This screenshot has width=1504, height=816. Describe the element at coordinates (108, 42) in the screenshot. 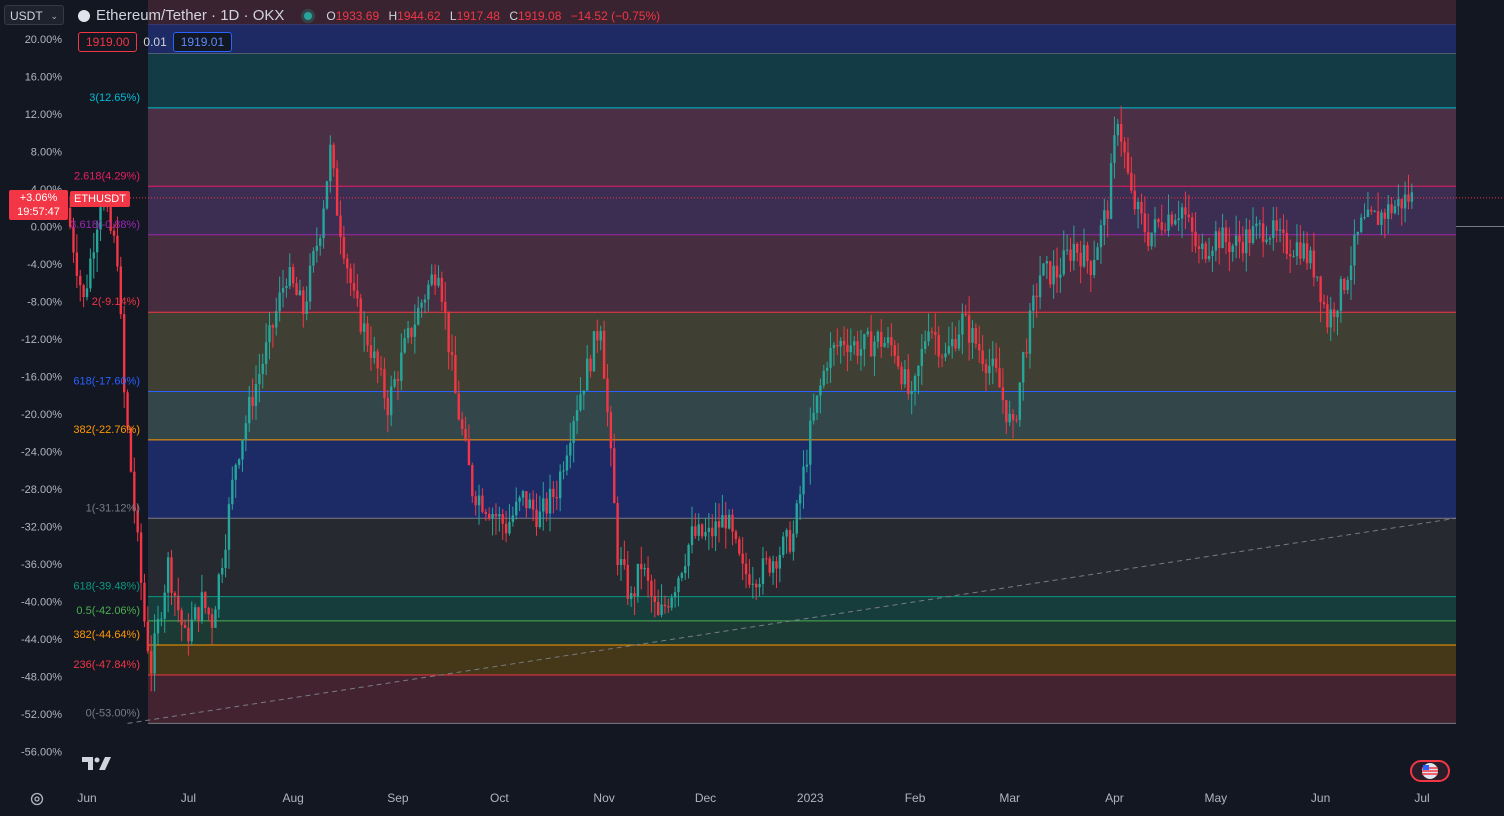

I see `sell-button: 1919.00` at that location.